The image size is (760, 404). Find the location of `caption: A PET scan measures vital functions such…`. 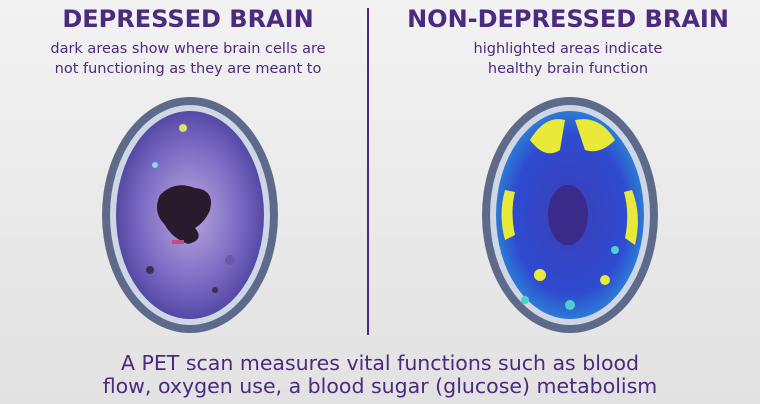

caption: A PET scan measures vital functions such… is located at coordinates (380, 363).